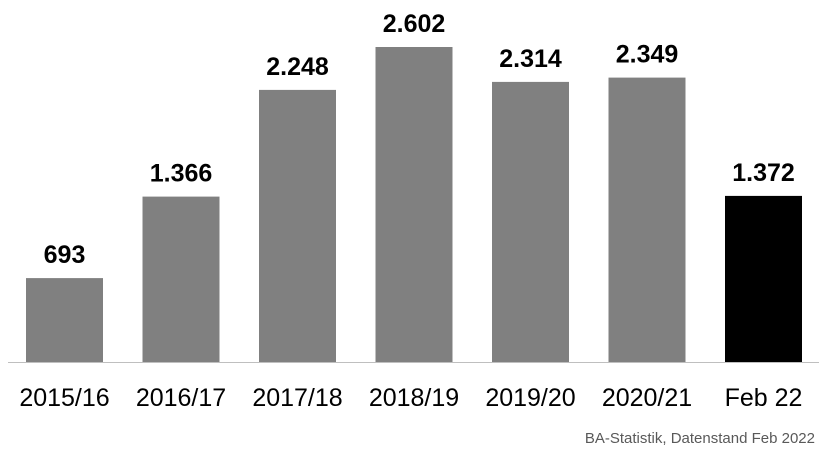  What do you see at coordinates (64, 398) in the screenshot?
I see `x-tick-label: 2015/16` at bounding box center [64, 398].